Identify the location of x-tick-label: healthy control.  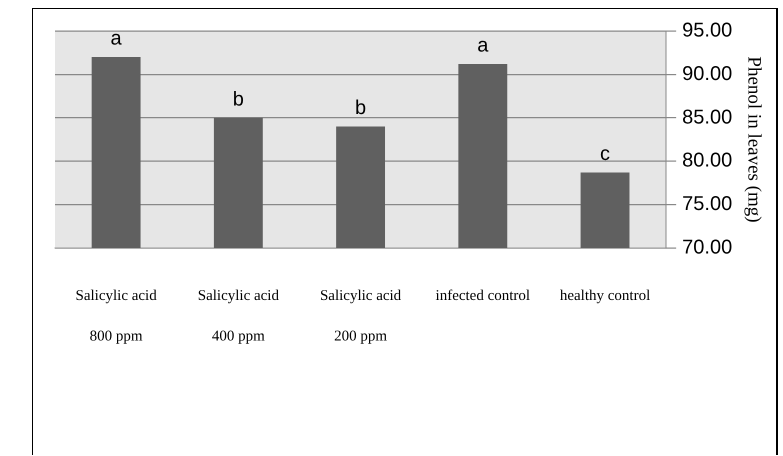
(605, 296).